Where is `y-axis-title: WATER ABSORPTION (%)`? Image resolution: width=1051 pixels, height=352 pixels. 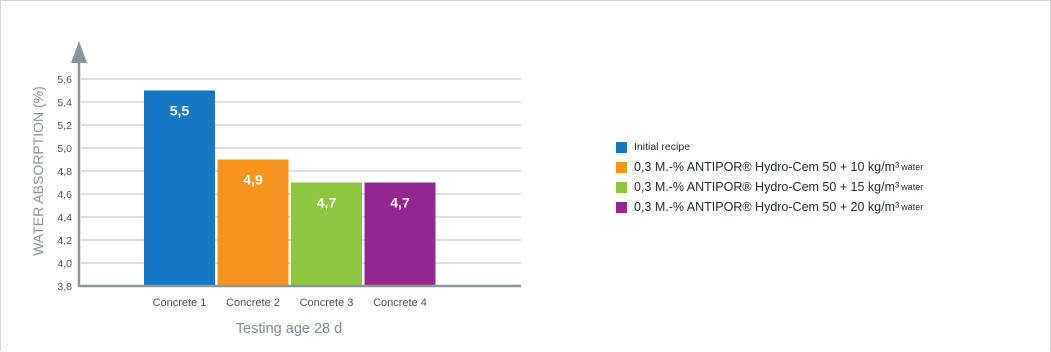
y-axis-title: WATER ABSORPTION (%) is located at coordinates (38, 171).